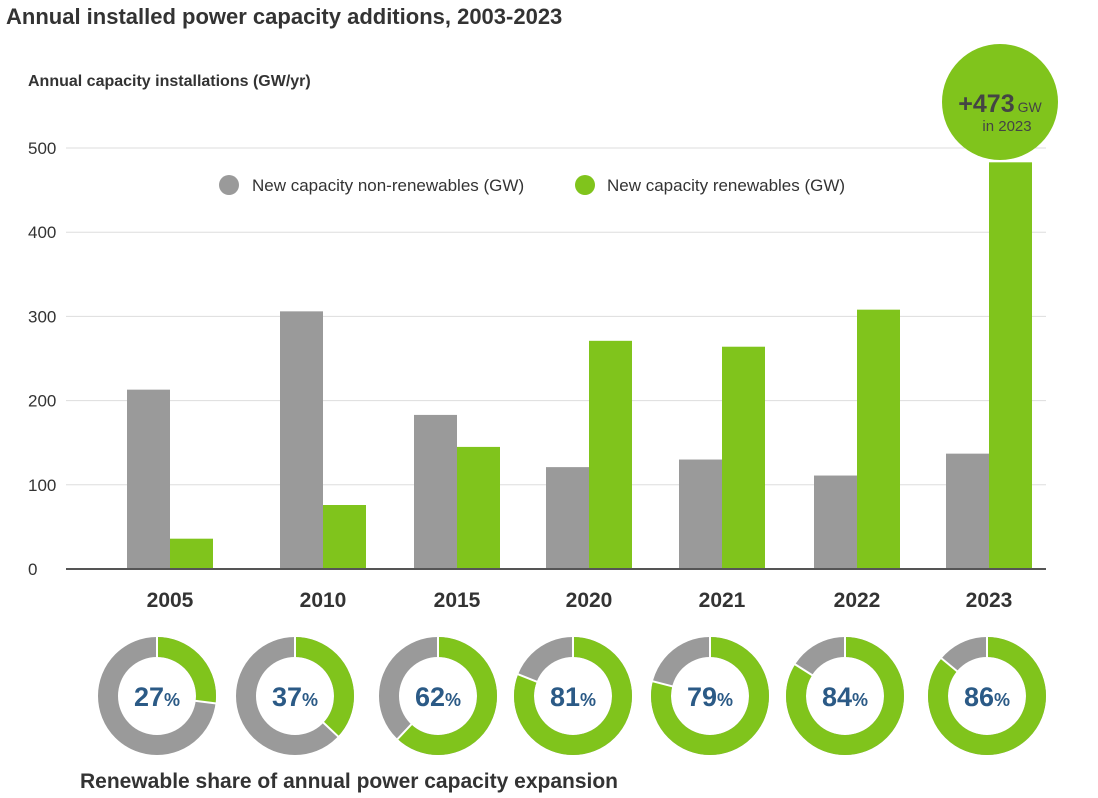 Image resolution: width=1098 pixels, height=798 pixels. Describe the element at coordinates (986, 104) in the screenshot. I see `callout-number: +473` at that location.